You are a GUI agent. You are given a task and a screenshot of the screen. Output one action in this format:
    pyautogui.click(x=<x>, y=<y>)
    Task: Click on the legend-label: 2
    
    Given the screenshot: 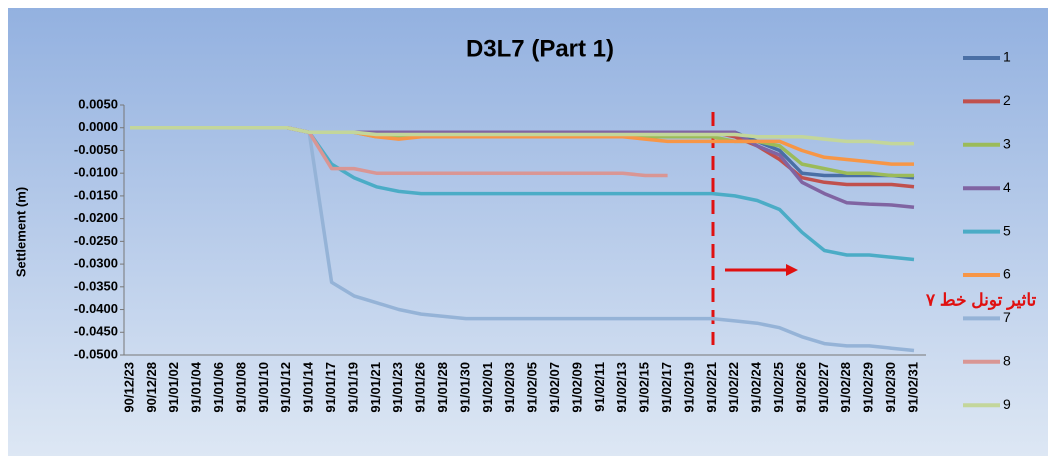 What is the action you would take?
    pyautogui.click(x=1007, y=100)
    